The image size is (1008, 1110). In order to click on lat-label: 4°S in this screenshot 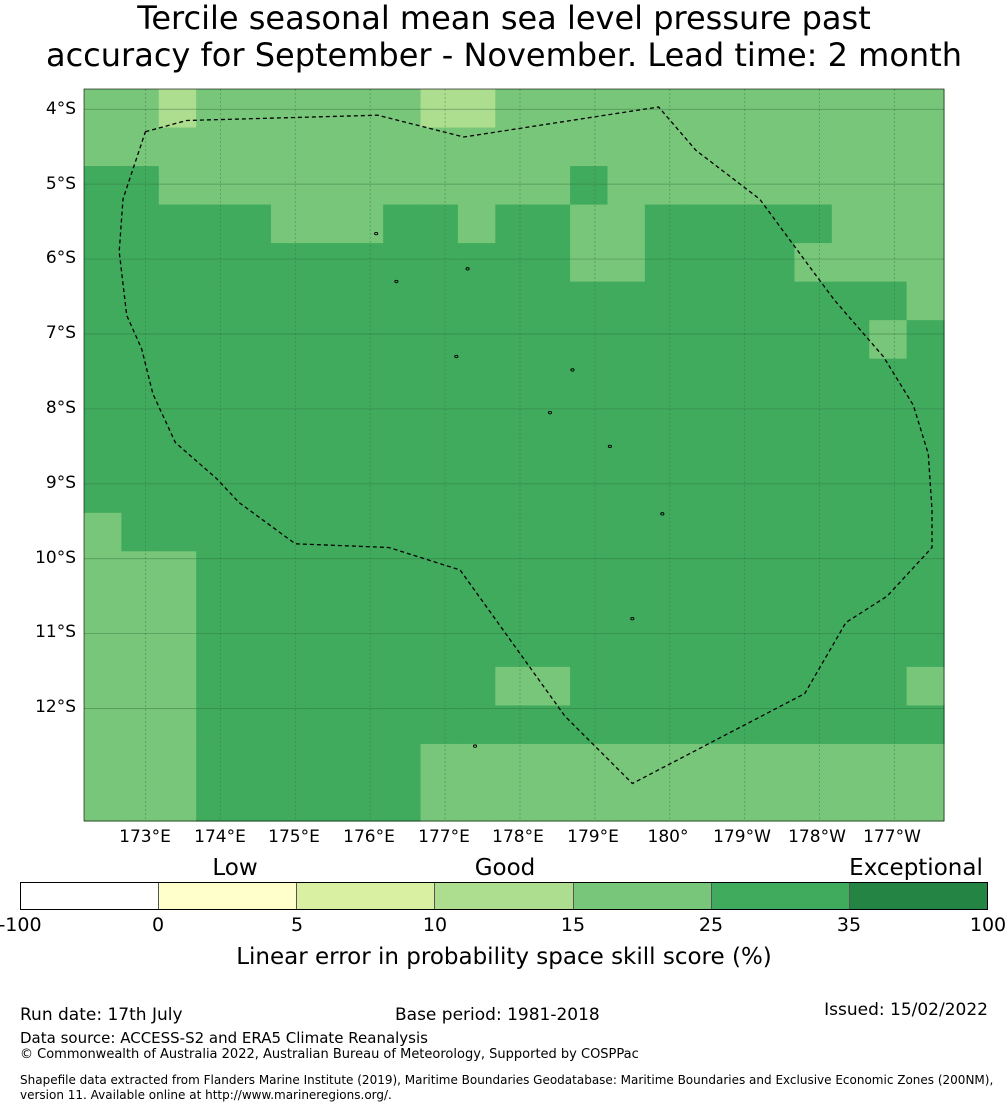, I will do `click(60, 109)`.